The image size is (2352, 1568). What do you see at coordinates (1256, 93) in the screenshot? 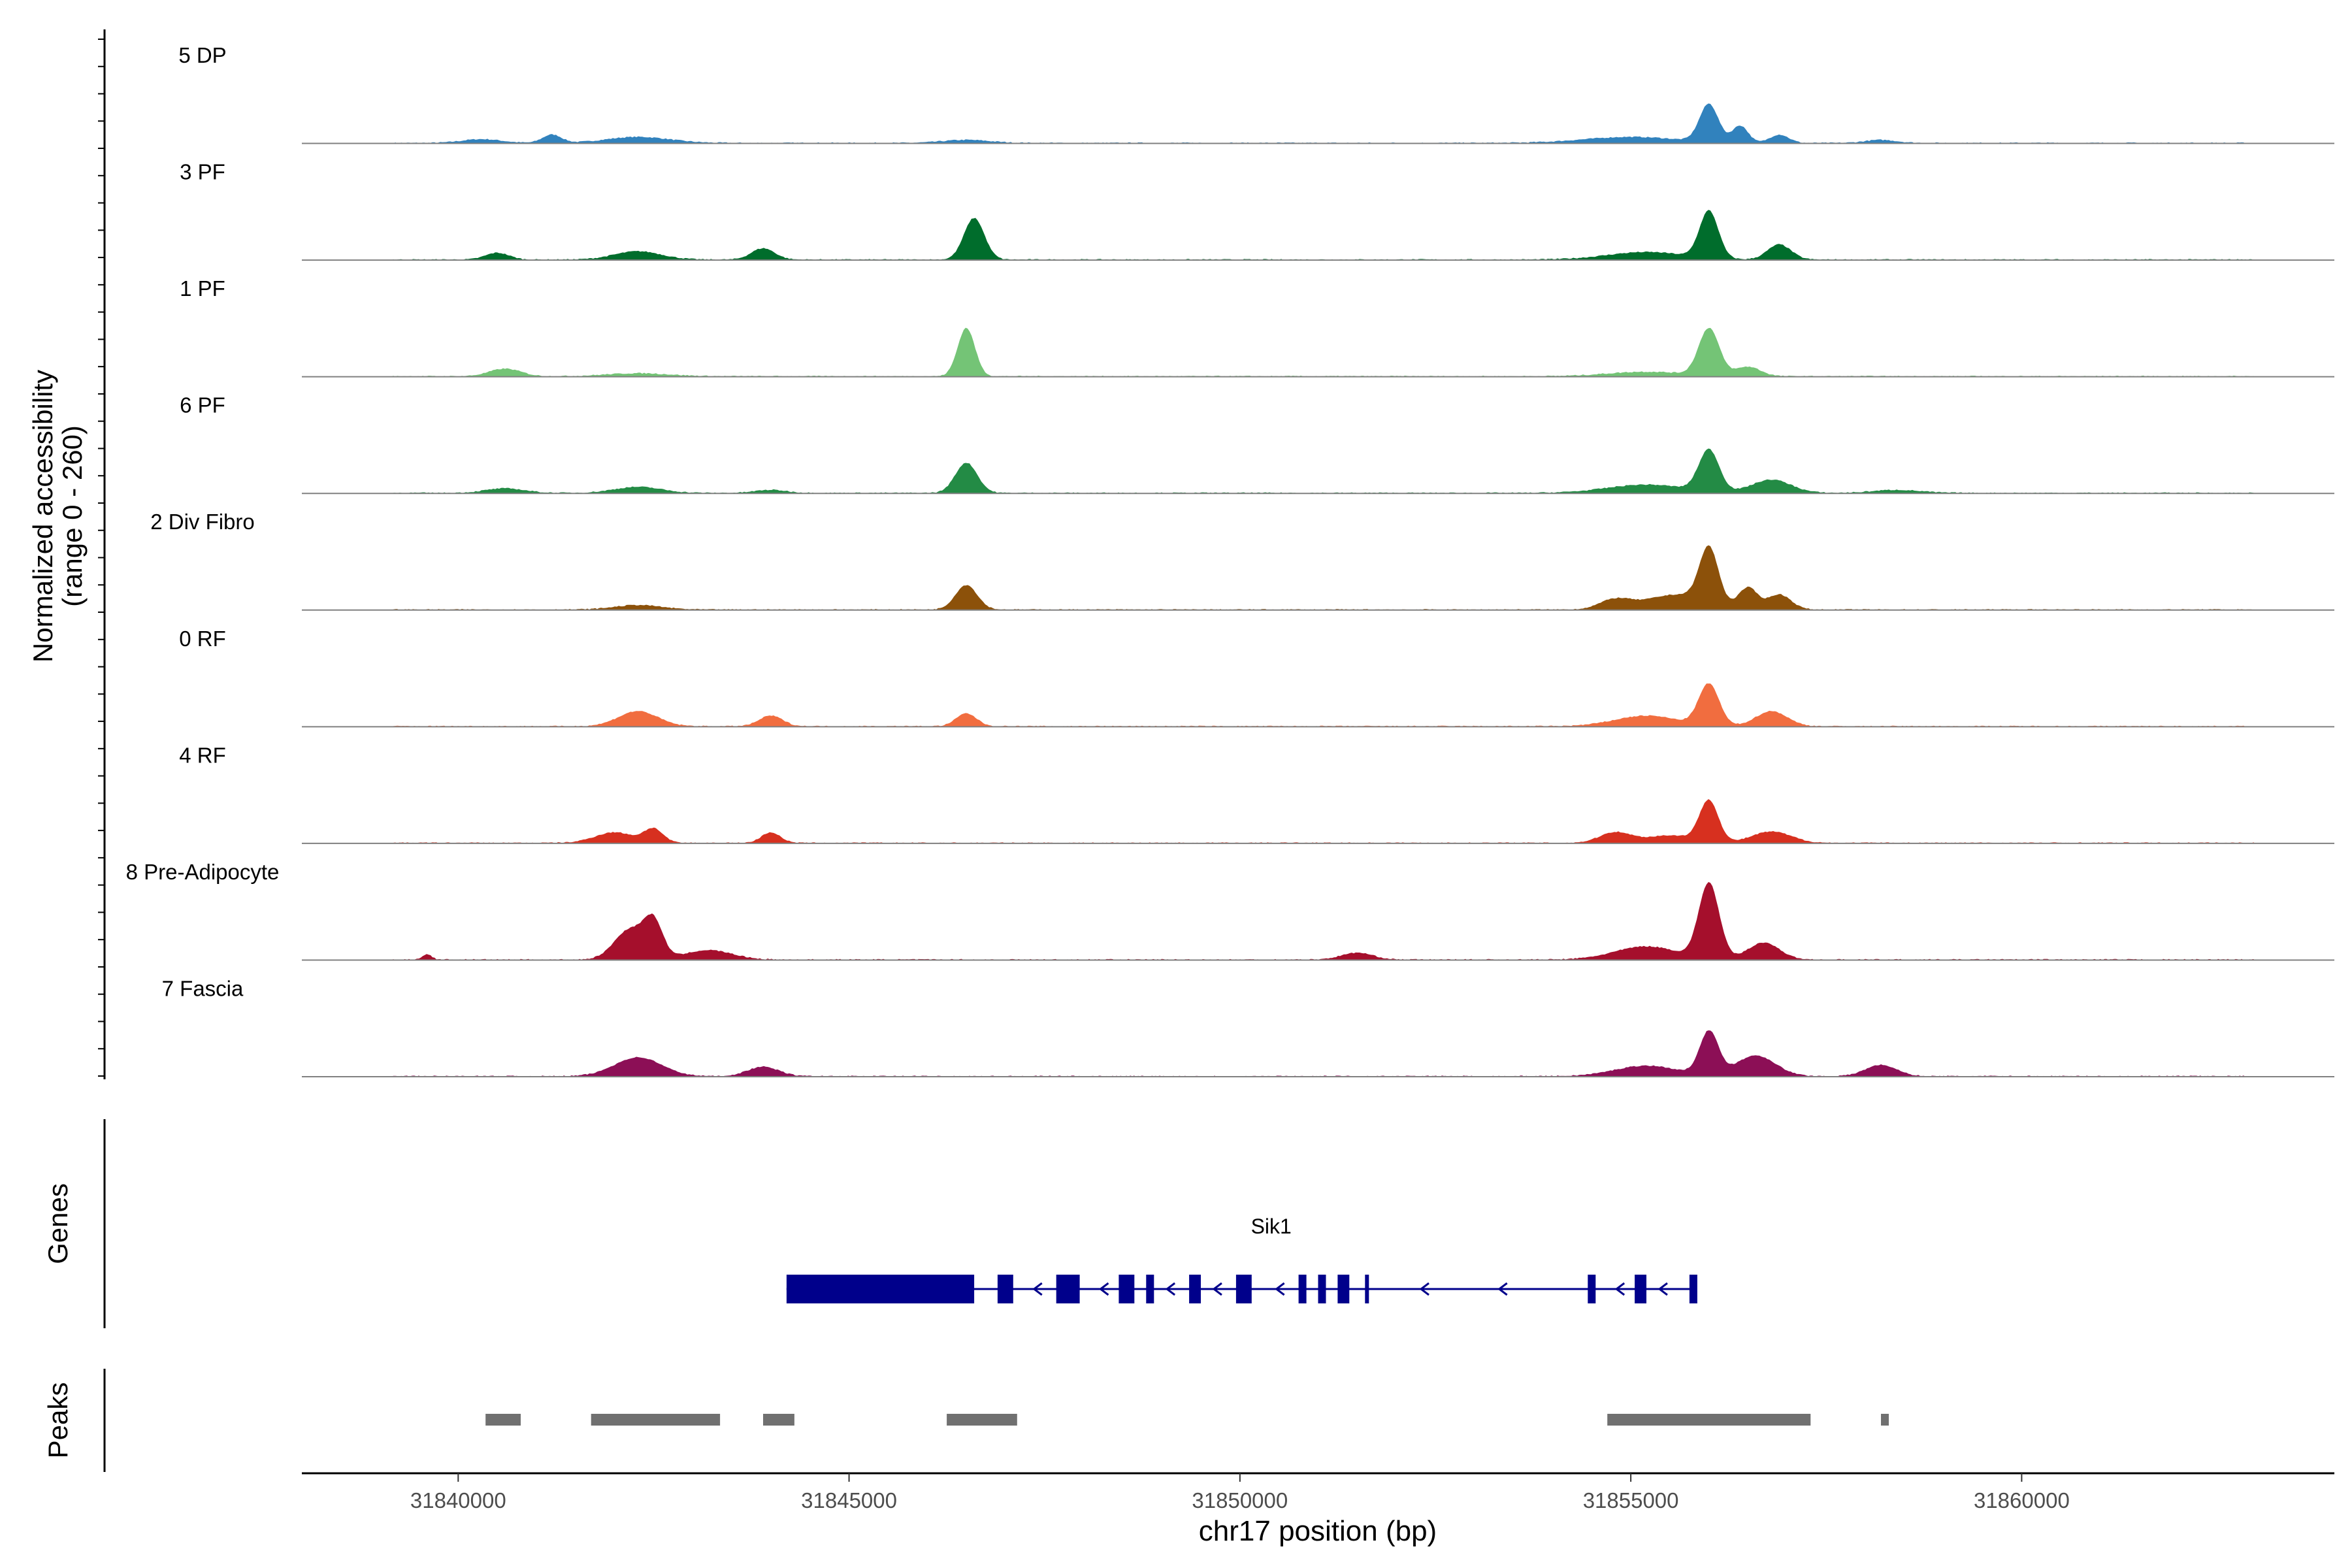
I see `track: 5 DP` at bounding box center [1256, 93].